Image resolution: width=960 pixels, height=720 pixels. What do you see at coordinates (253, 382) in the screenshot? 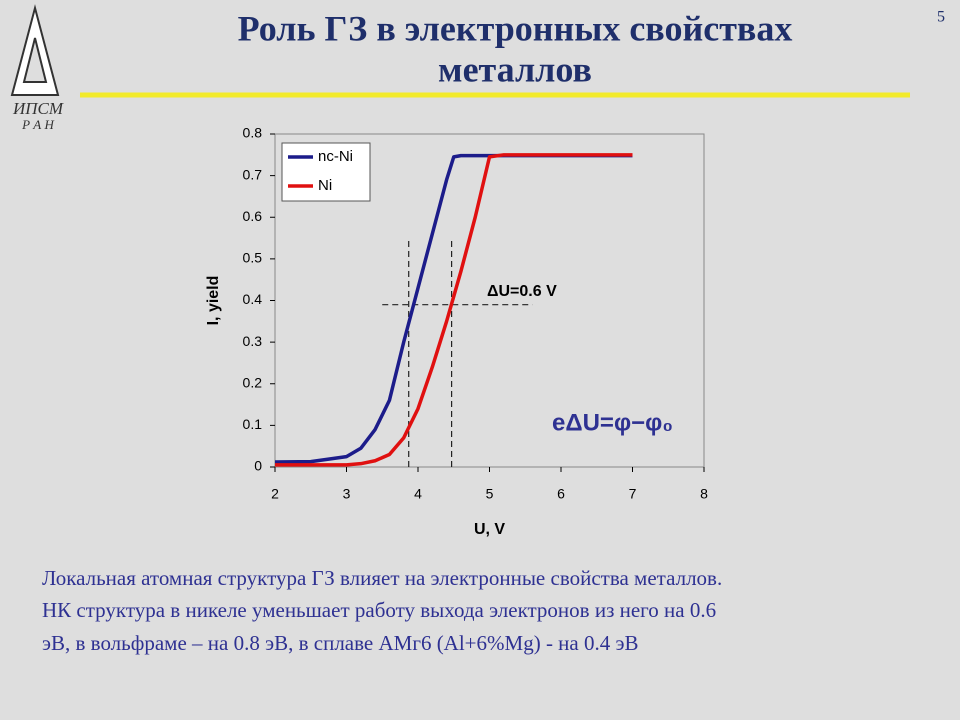
I see `y-tick-label: 0.2` at bounding box center [253, 382].